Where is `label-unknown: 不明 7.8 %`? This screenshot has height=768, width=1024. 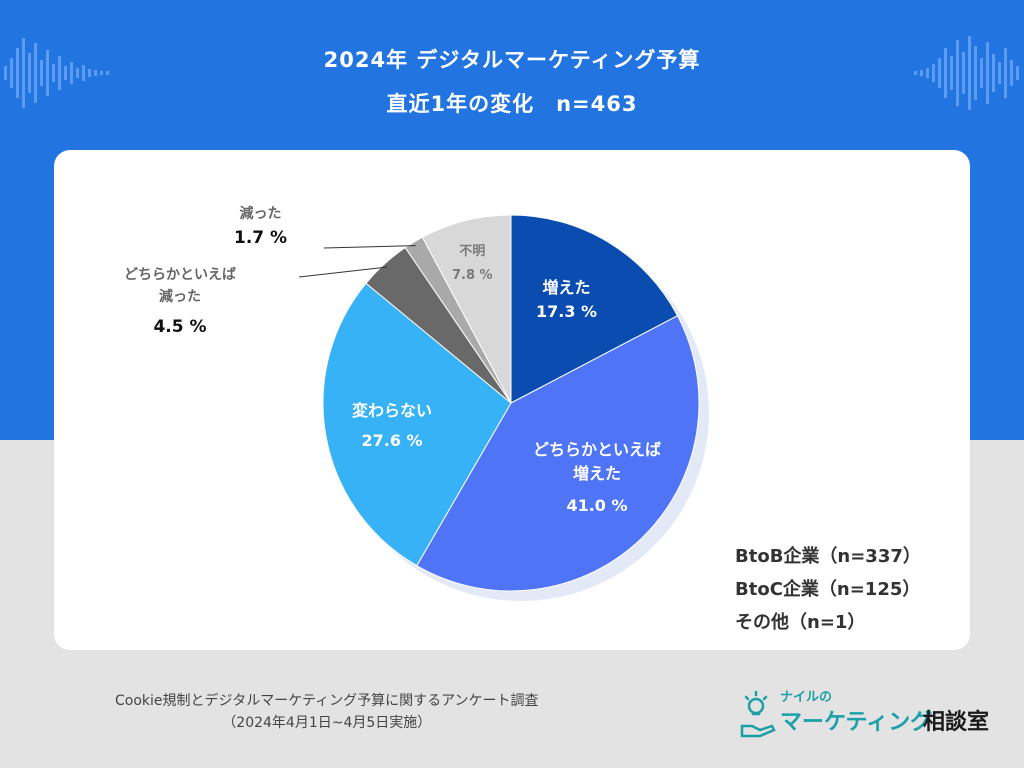
label-unknown: 不明 7.8 % is located at coordinates (472, 264).